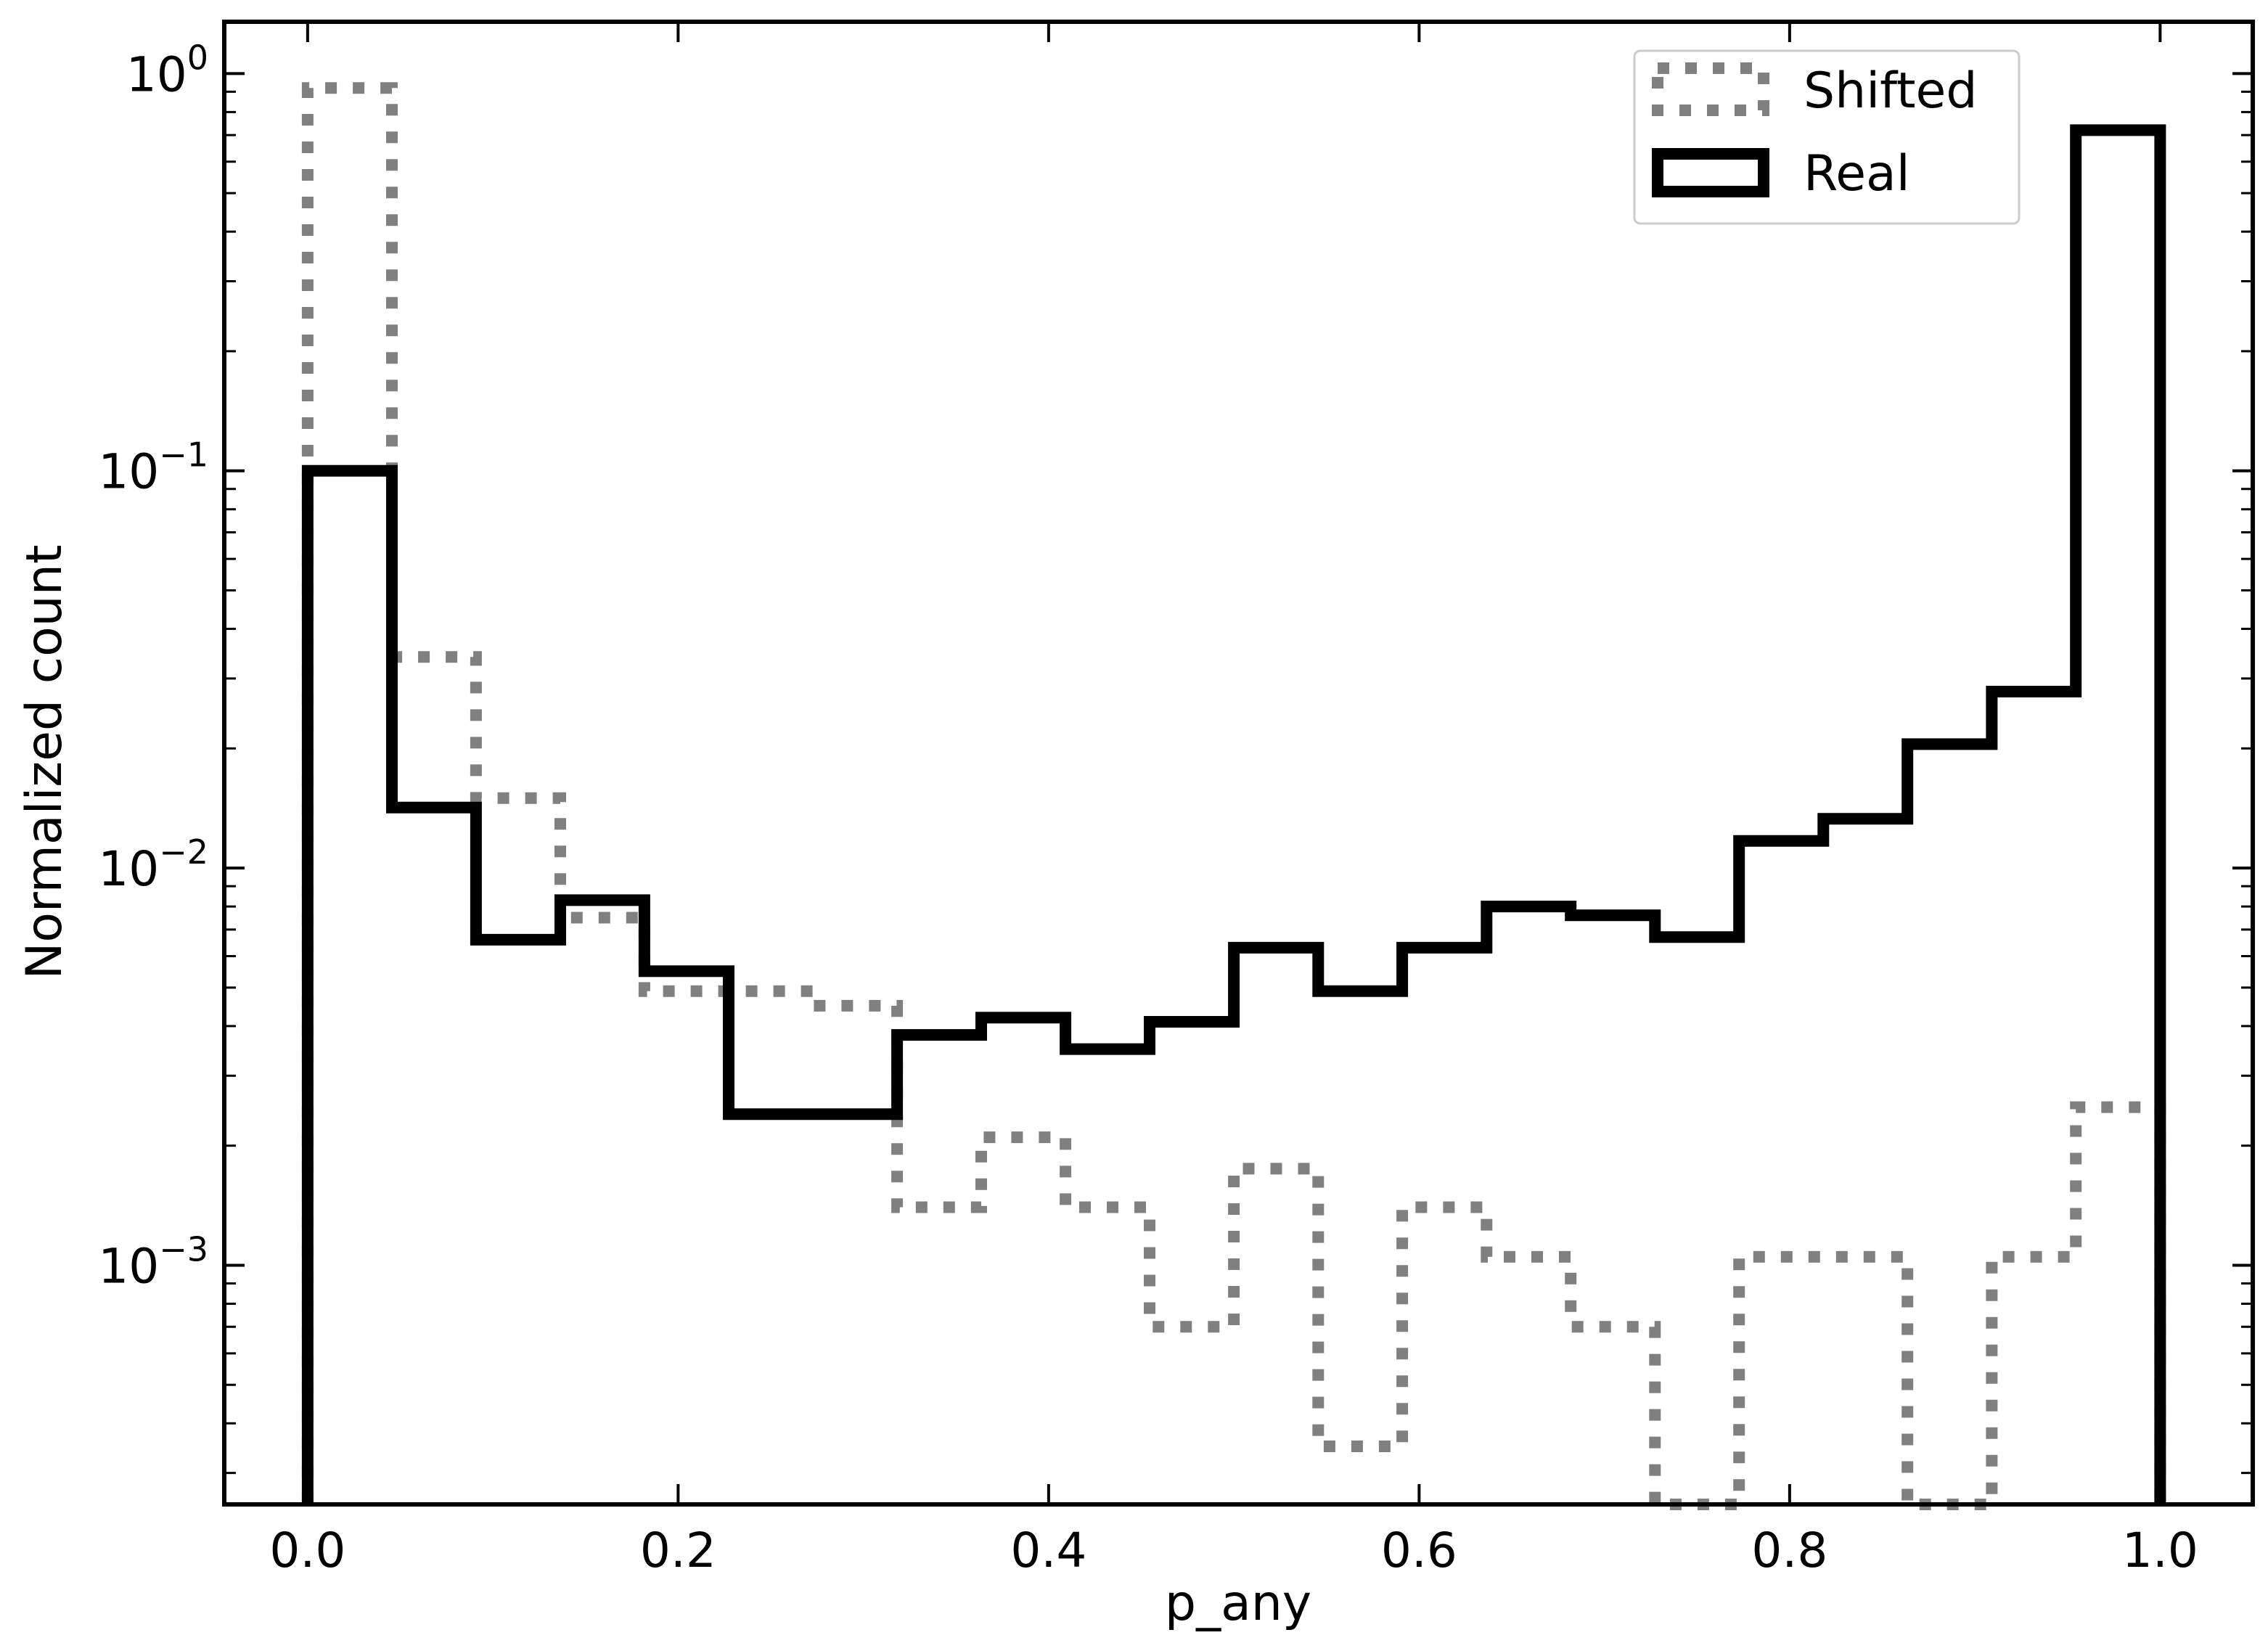 Image resolution: width=2268 pixels, height=1651 pixels. I want to click on legend-label-real: Real, so click(1857, 174).